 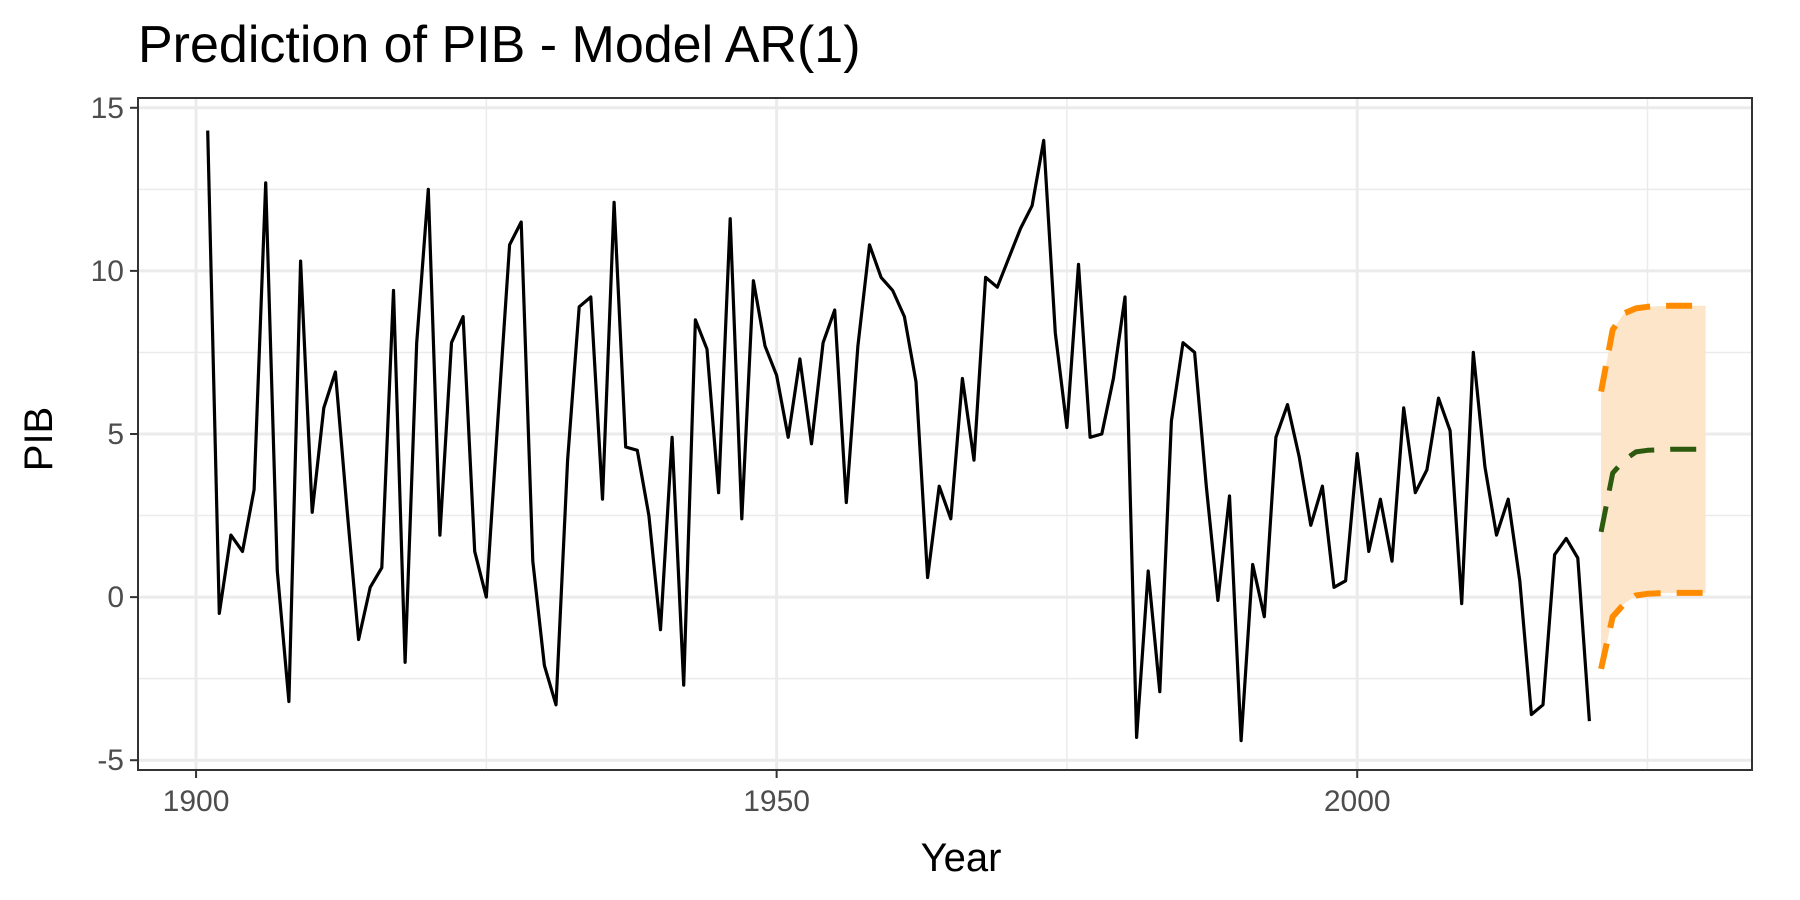 What do you see at coordinates (961, 858) in the screenshot?
I see `x-axis-title: Year` at bounding box center [961, 858].